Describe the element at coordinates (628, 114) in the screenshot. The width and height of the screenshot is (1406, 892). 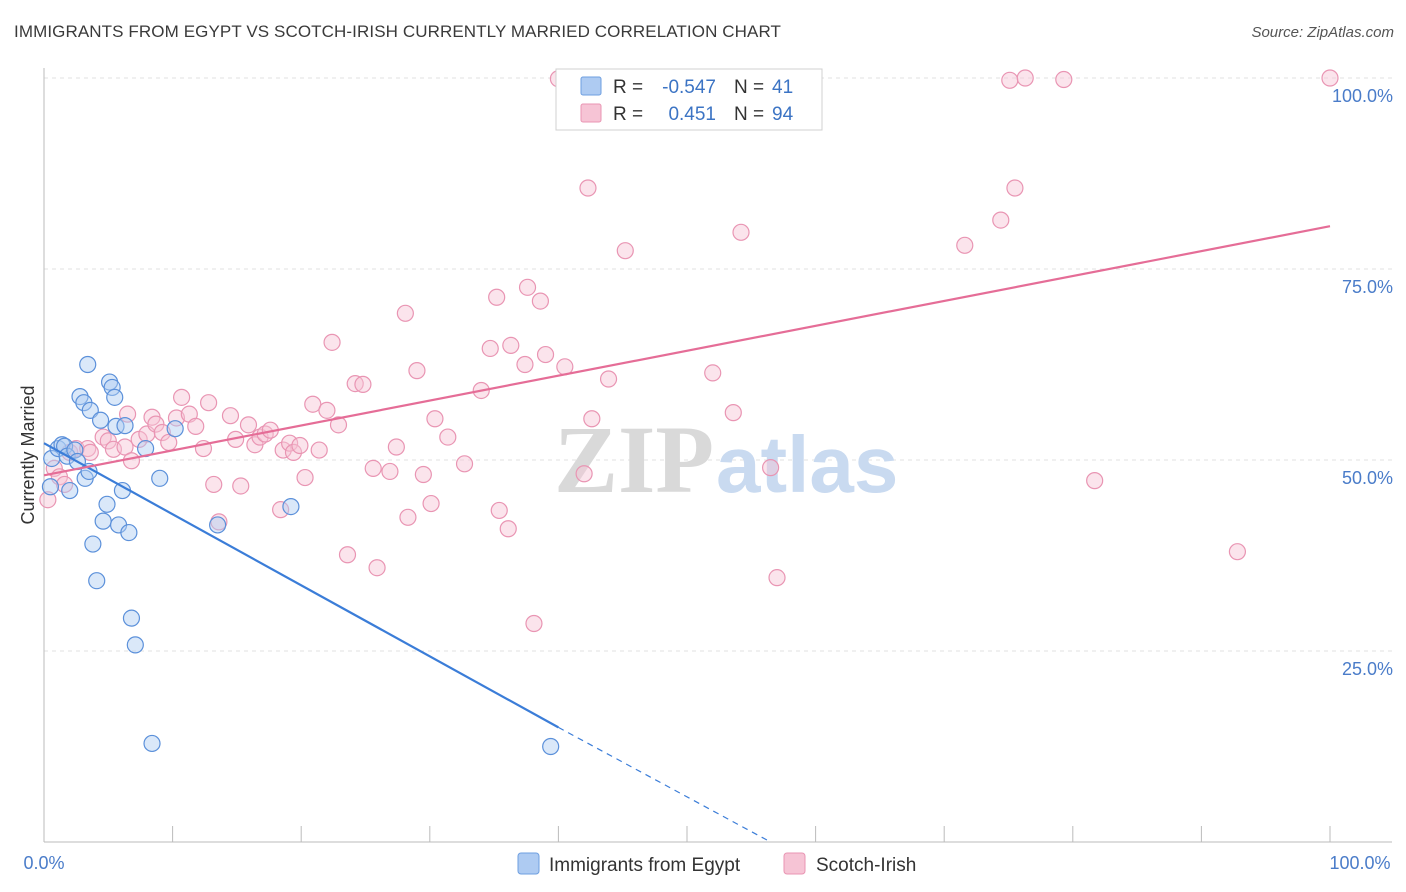
I see `legend-r-label-2: R =` at that location.